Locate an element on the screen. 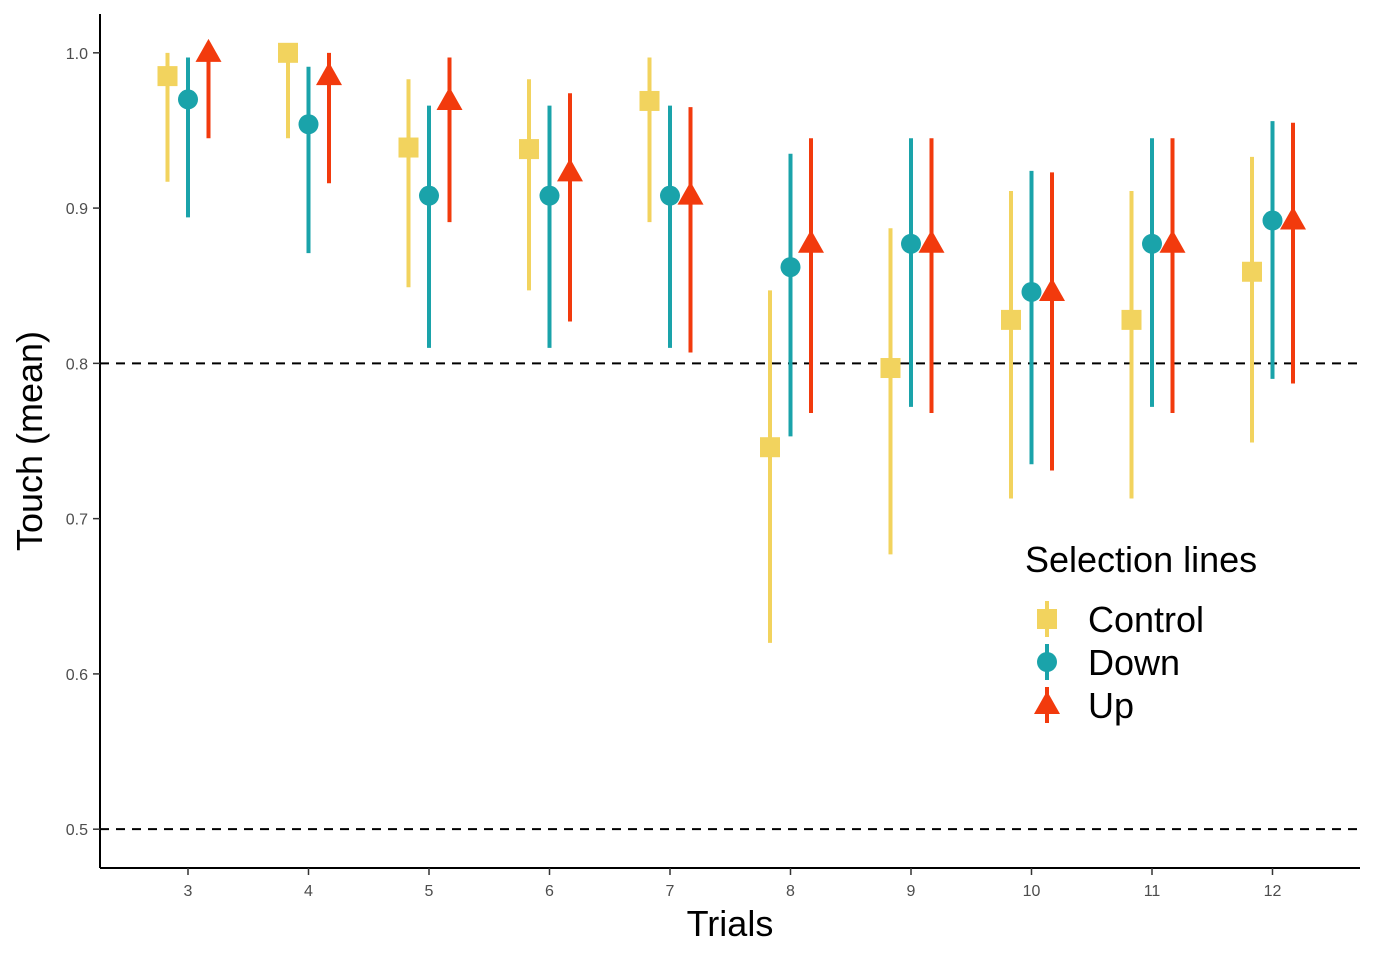 The width and height of the screenshot is (1374, 958). legend-key-triangle is located at coordinates (1047, 702).